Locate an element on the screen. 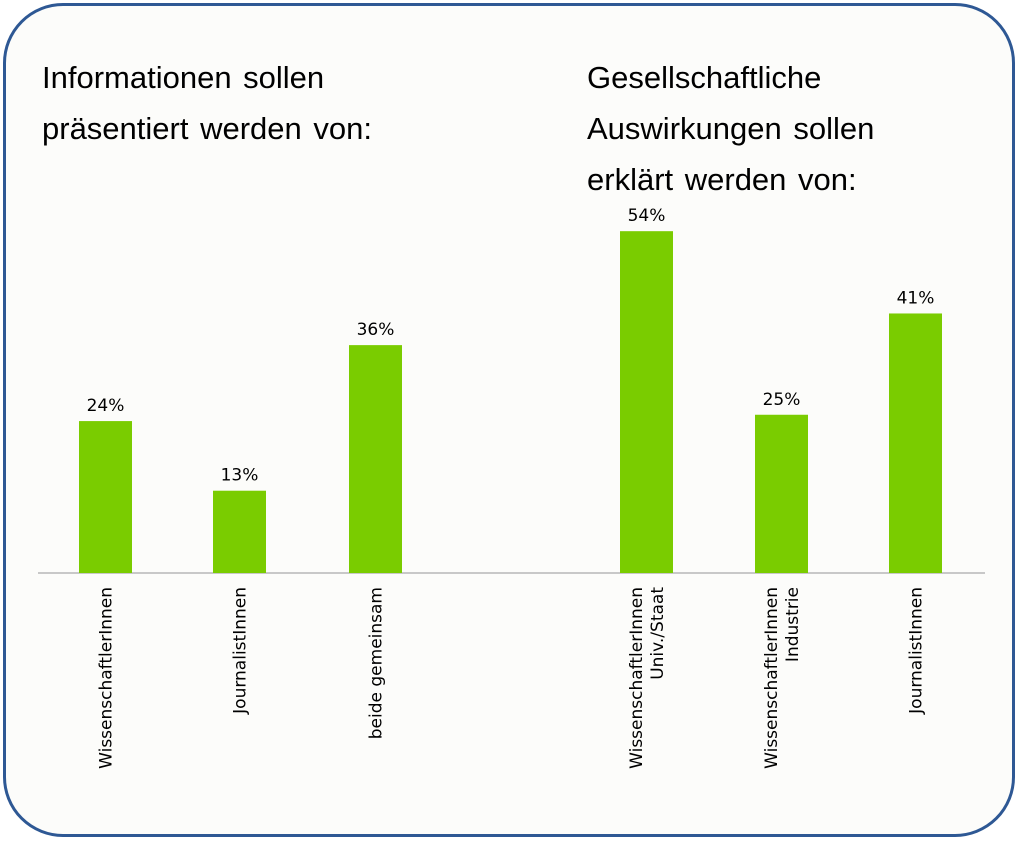  chart-1-category-1-line-1: WissenschaftlerInnen is located at coordinates (107, 678).